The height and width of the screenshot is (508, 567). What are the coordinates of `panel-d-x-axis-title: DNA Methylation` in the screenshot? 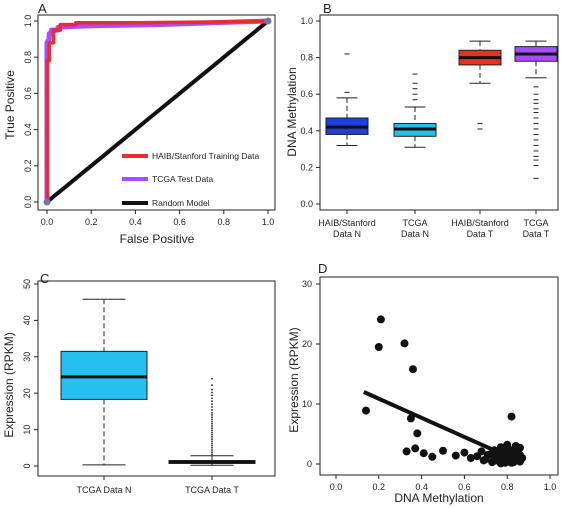 It's located at (438, 498).